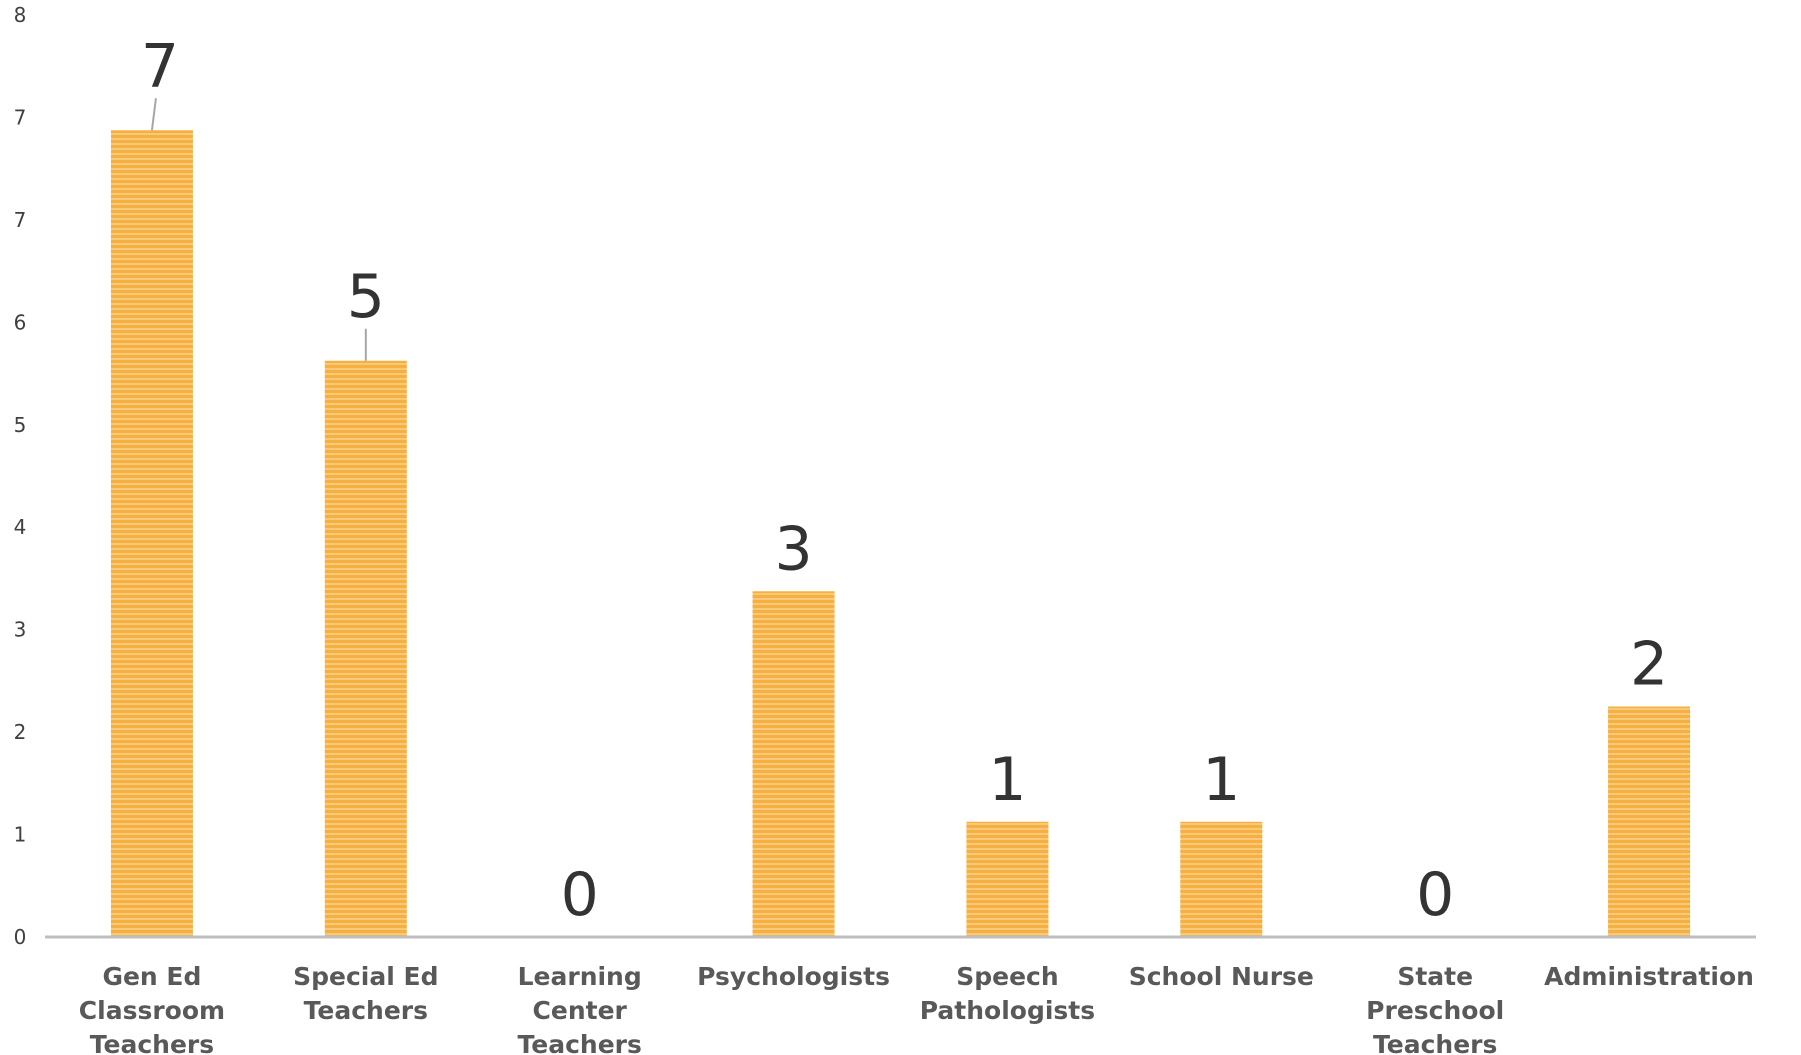  I want to click on x-tick-label: State Preschool Teachers, so click(1435, 1008).